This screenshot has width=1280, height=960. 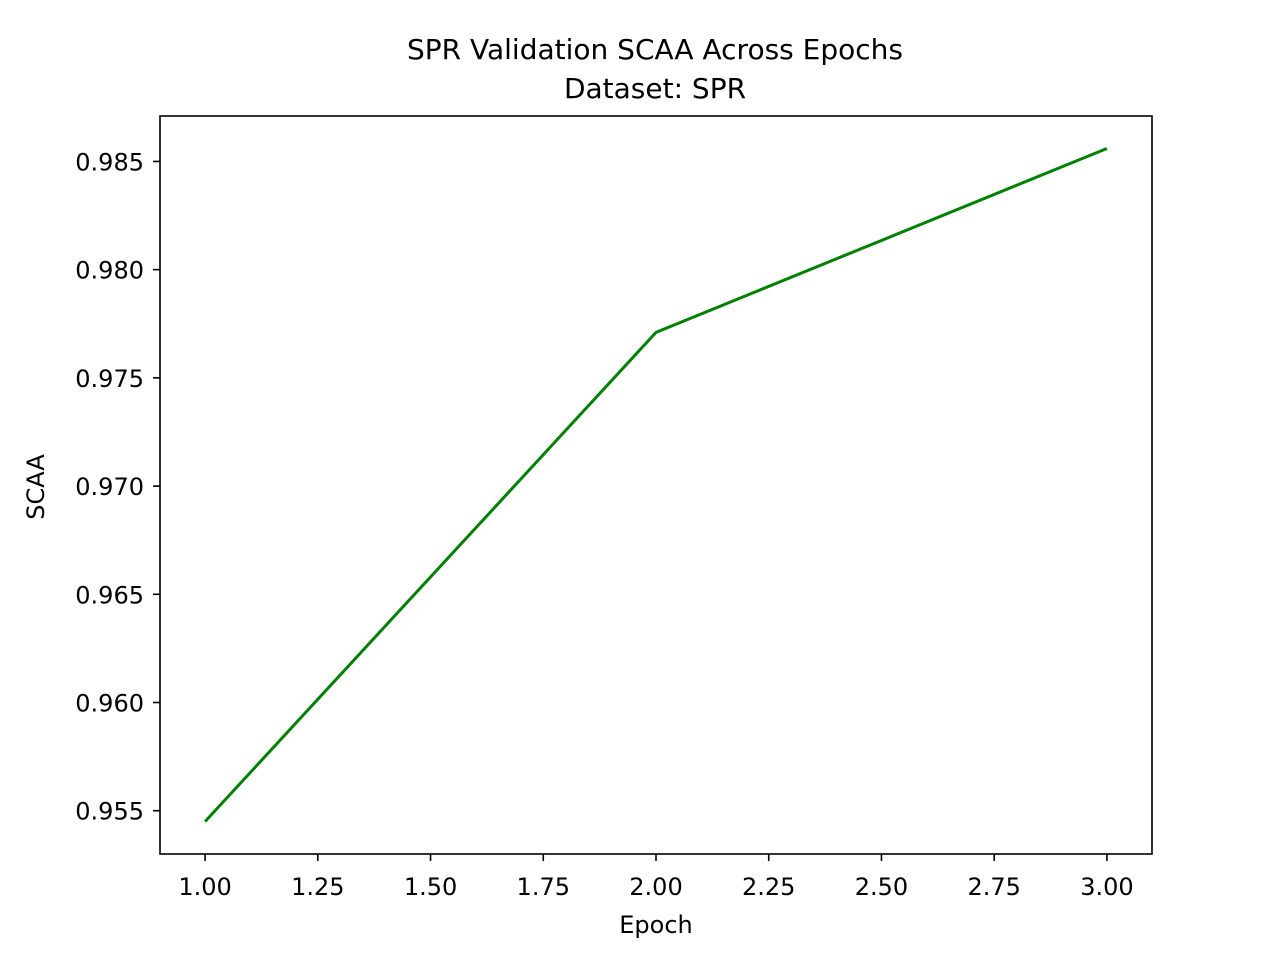 What do you see at coordinates (109, 595) in the screenshot?
I see `y-tick-label: 0.965` at bounding box center [109, 595].